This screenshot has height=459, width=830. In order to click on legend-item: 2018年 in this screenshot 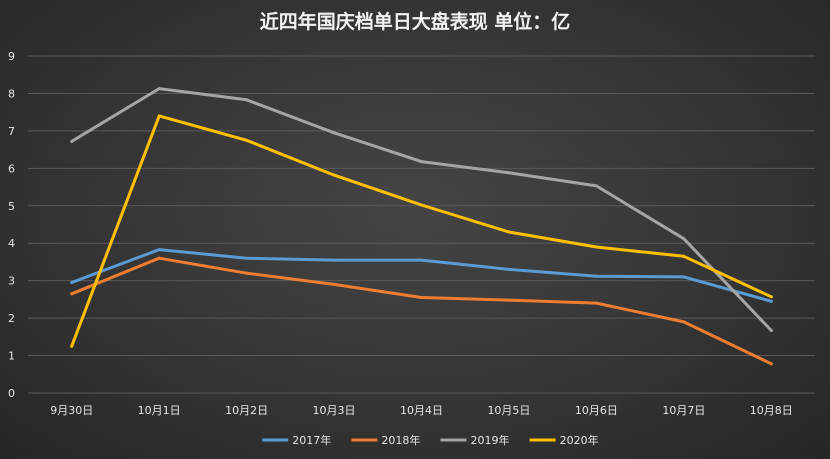, I will do `click(385, 440)`.